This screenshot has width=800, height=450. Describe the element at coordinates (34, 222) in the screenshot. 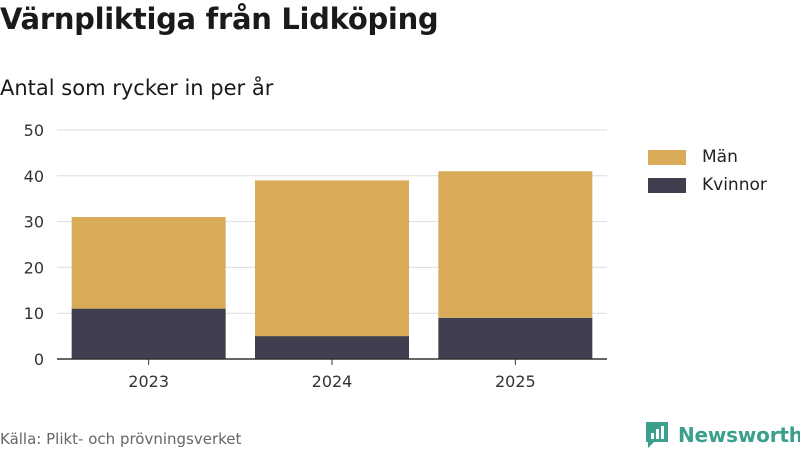

I see `y-tick-label-30: 30` at that location.